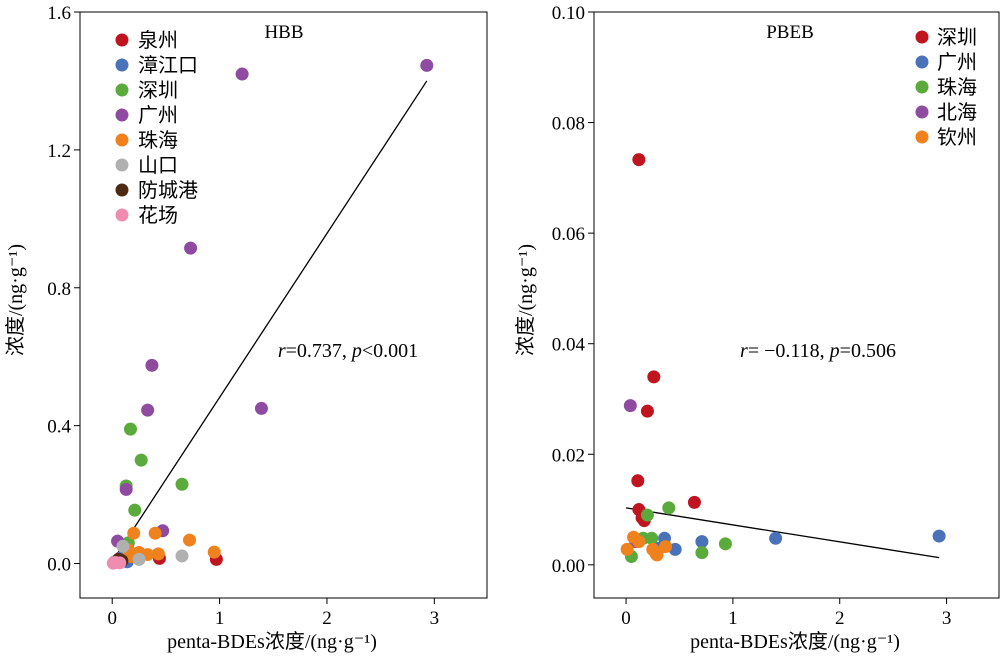 The width and height of the screenshot is (1000, 663). I want to click on y-tick-label: 0.4, so click(59, 427).